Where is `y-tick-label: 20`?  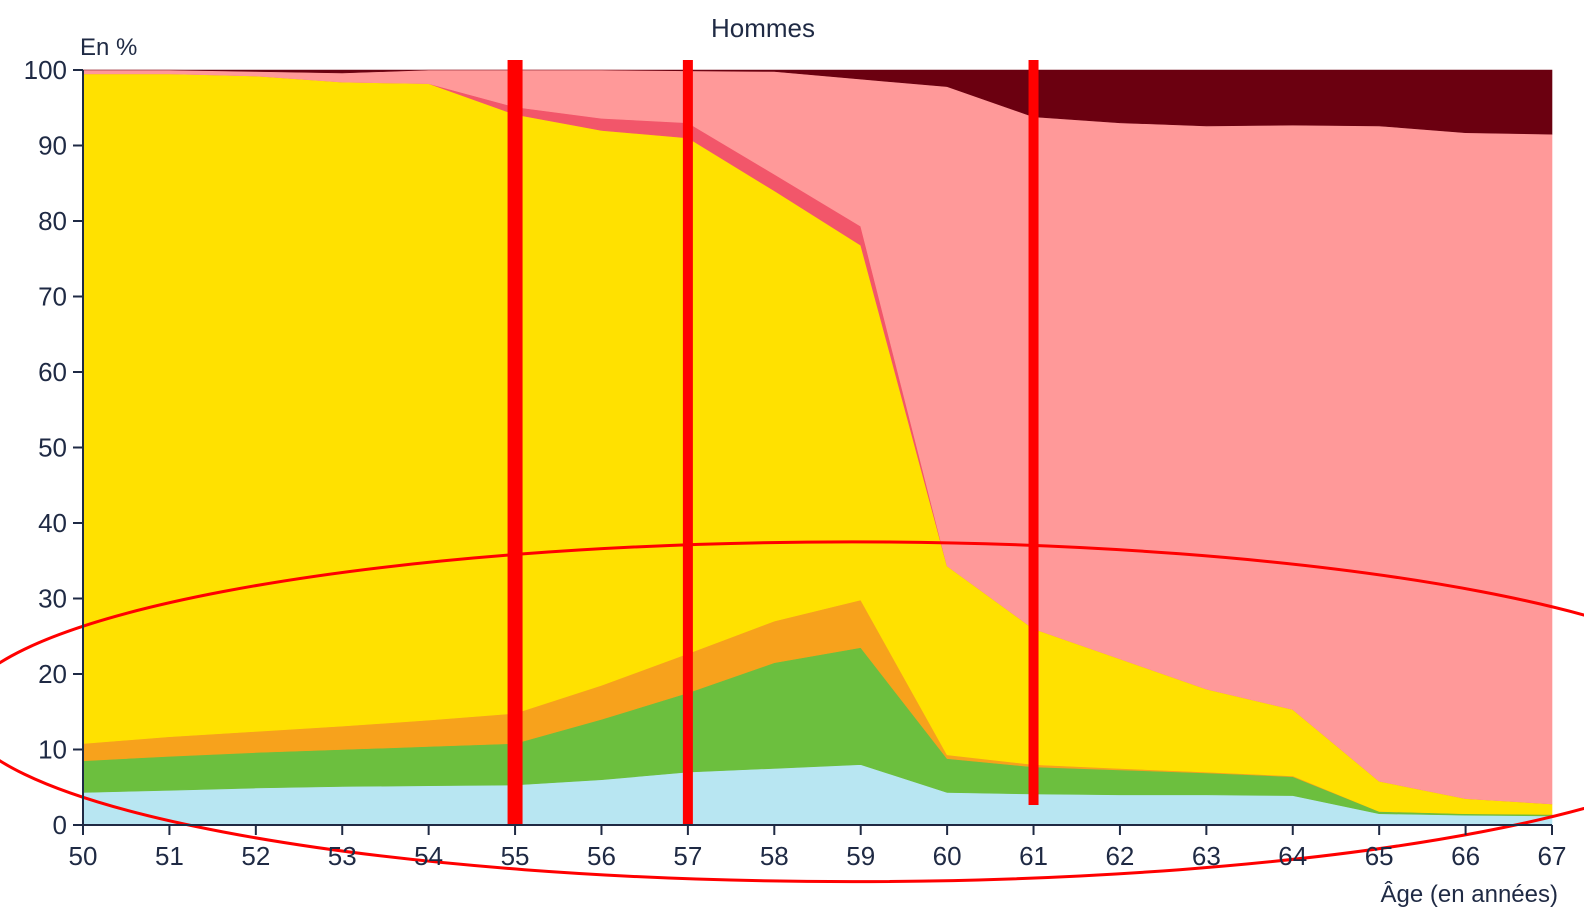
y-tick-label: 20 is located at coordinates (52, 674).